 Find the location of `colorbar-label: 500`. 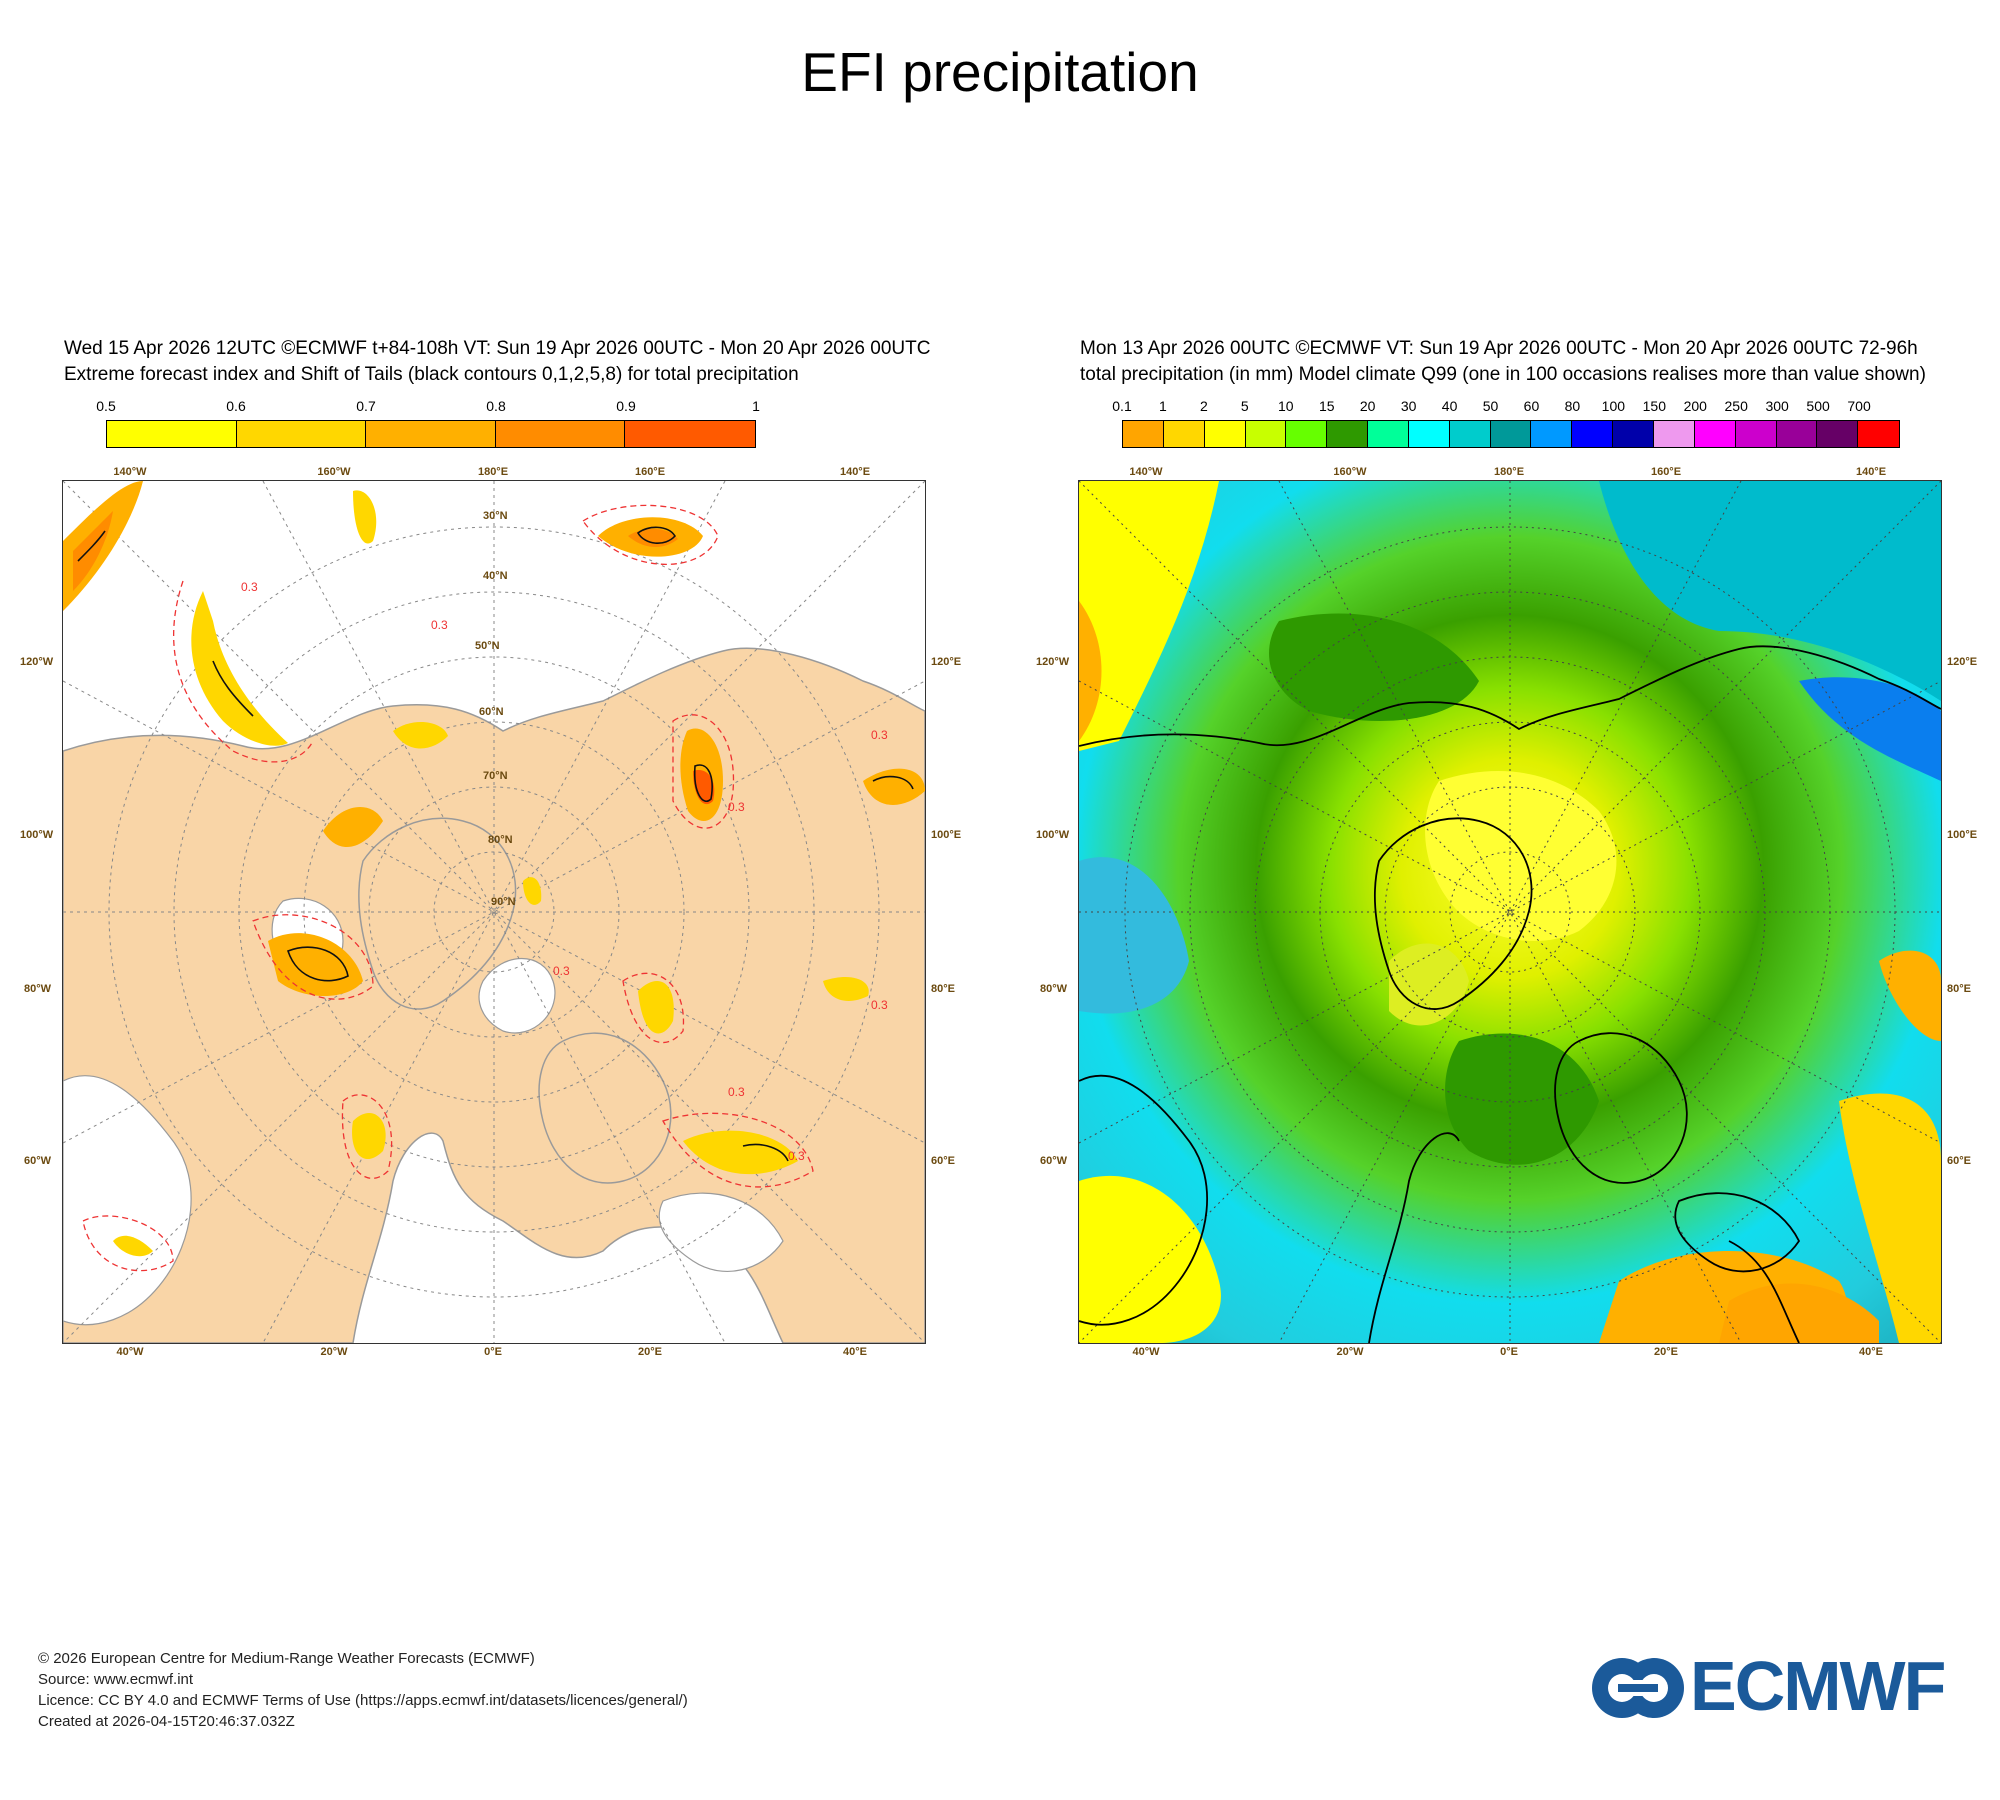

colorbar-label: 500 is located at coordinates (1818, 406).